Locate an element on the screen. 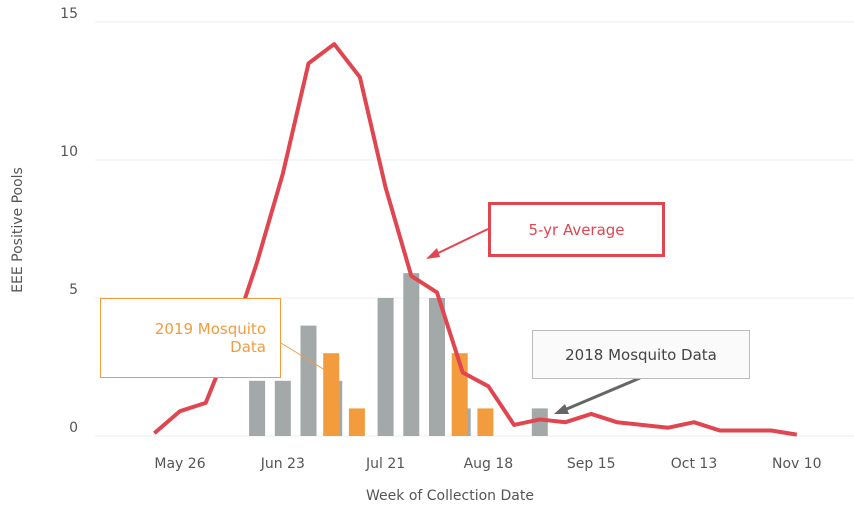 The width and height of the screenshot is (854, 507). annotation-text: 5-yr Average is located at coordinates (576, 229).